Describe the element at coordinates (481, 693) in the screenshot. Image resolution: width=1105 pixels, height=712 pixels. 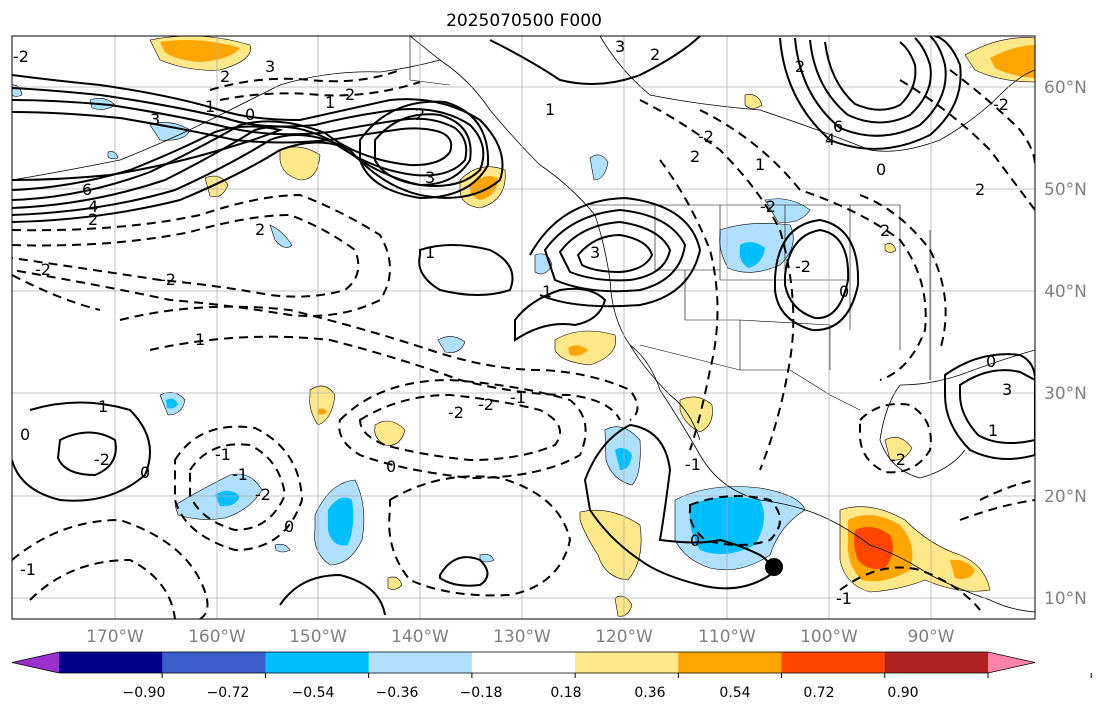
I see `colorbar-tick-label: −0.18` at that location.